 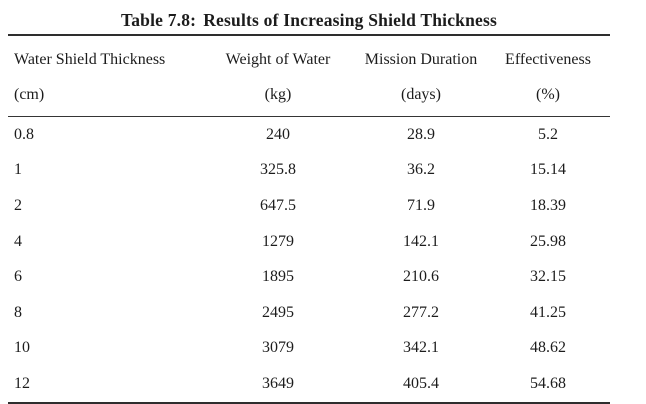 I want to click on cell-thickness: 8, so click(x=18, y=312).